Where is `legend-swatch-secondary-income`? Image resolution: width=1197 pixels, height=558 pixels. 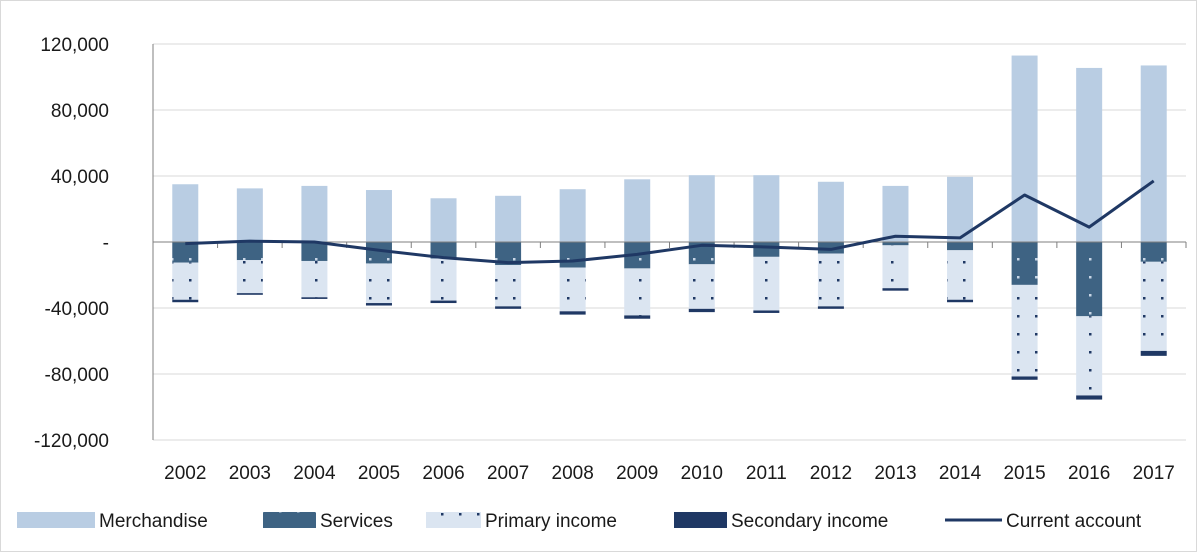 legend-swatch-secondary-income is located at coordinates (700, 520).